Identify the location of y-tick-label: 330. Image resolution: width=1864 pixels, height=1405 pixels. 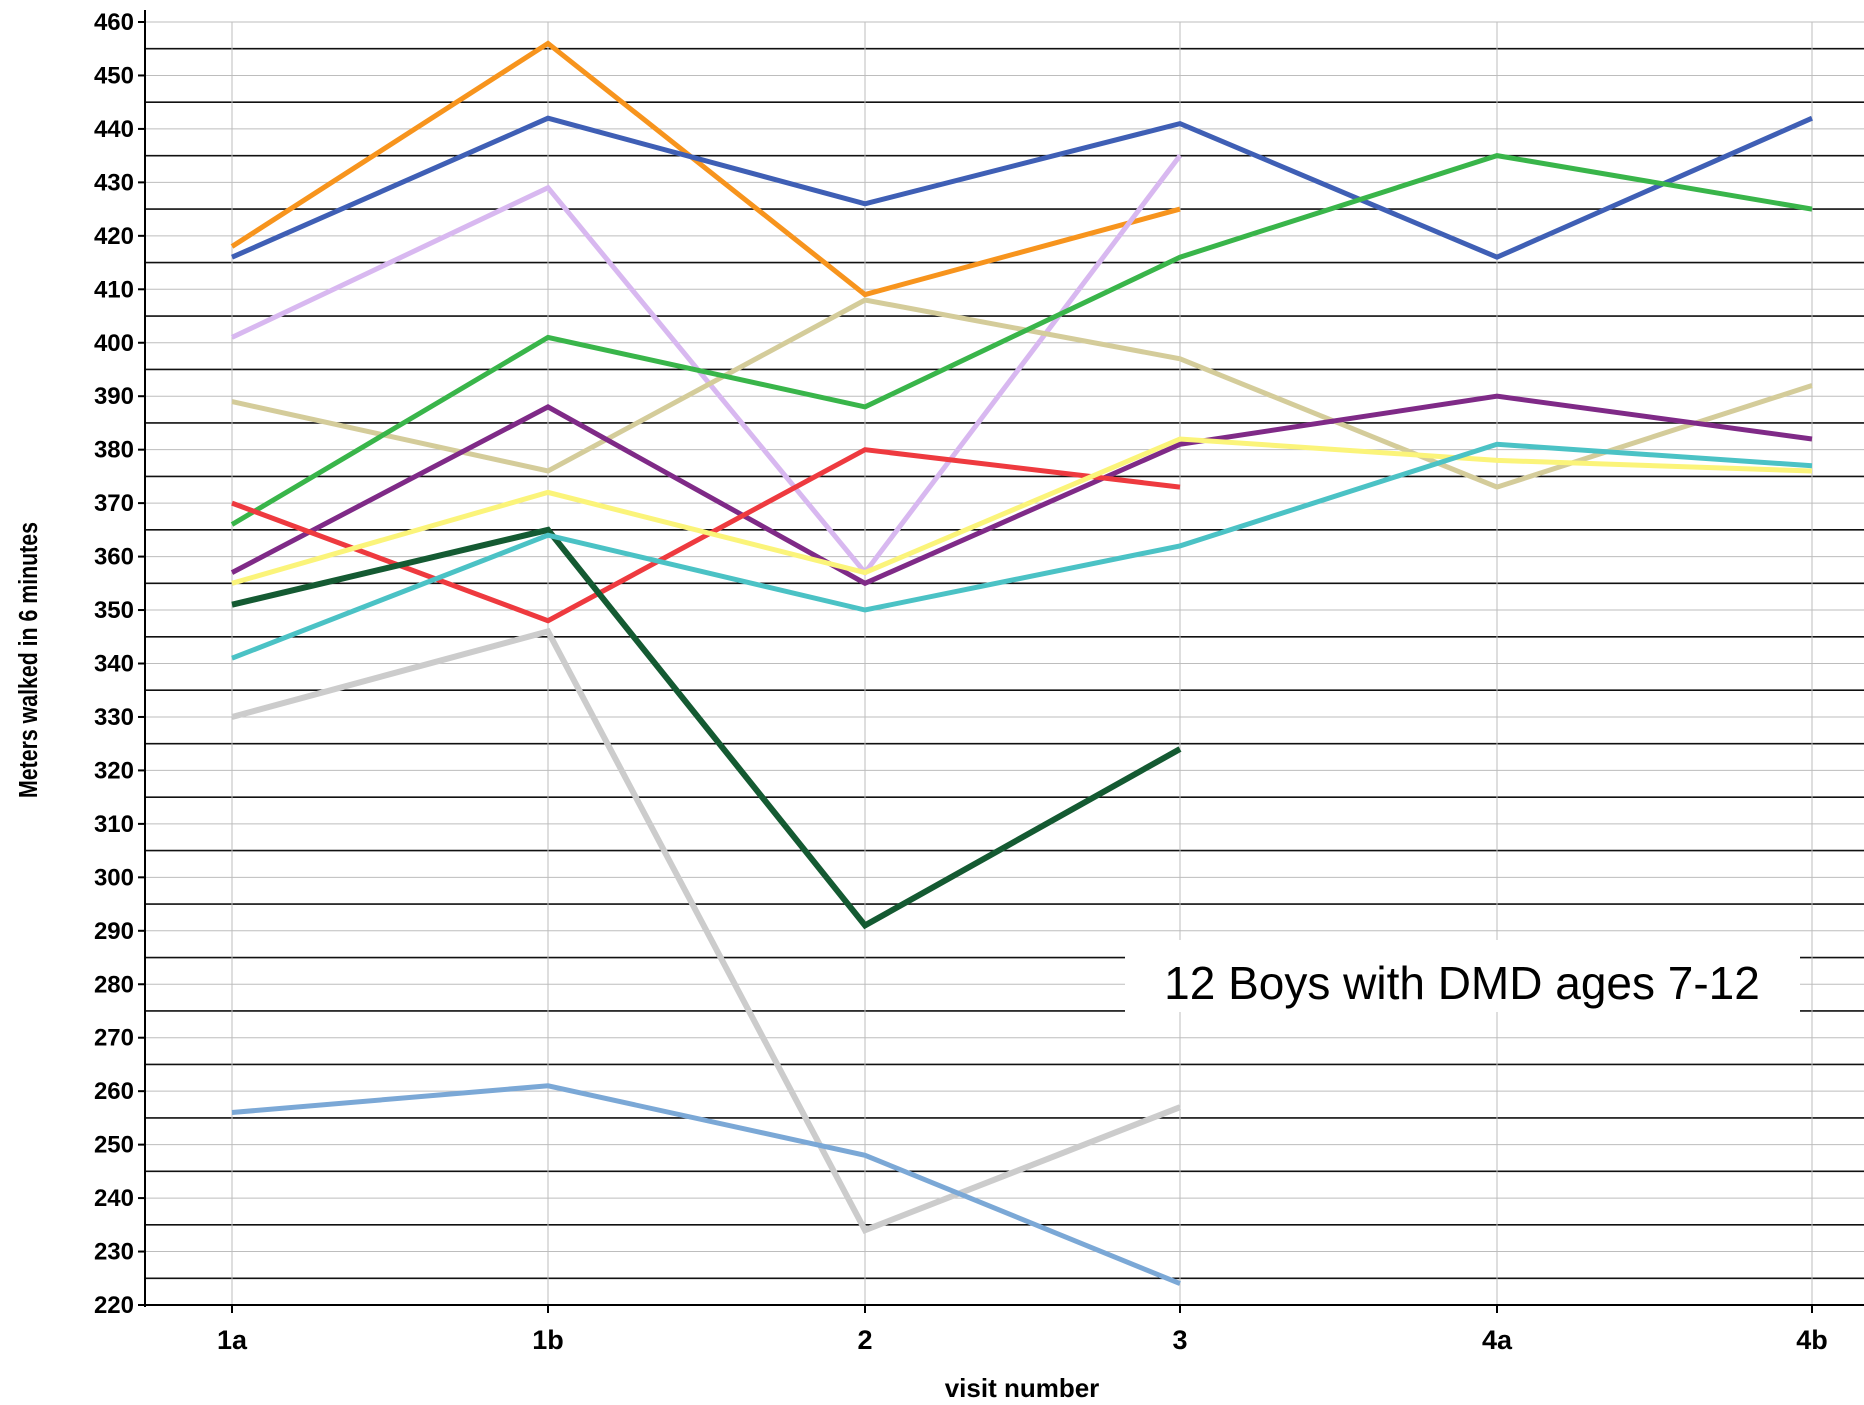
(114, 717).